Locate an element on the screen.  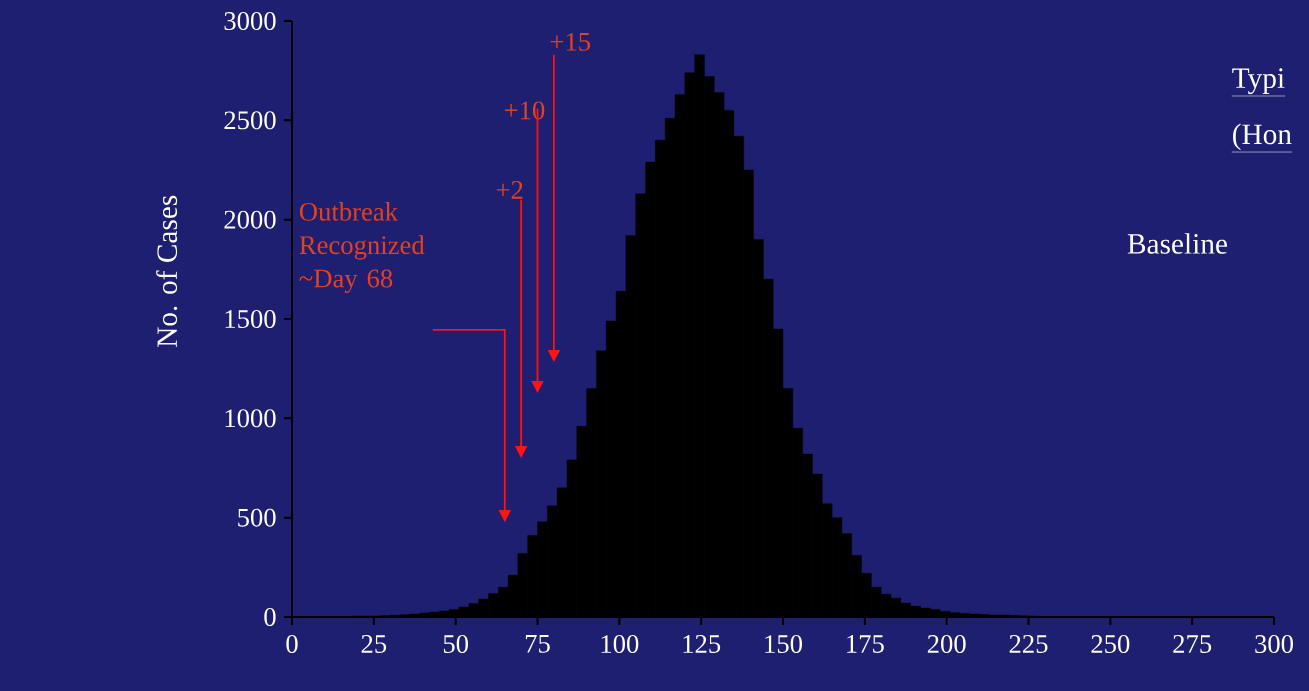
x-tick-label: 275 is located at coordinates (1192, 644).